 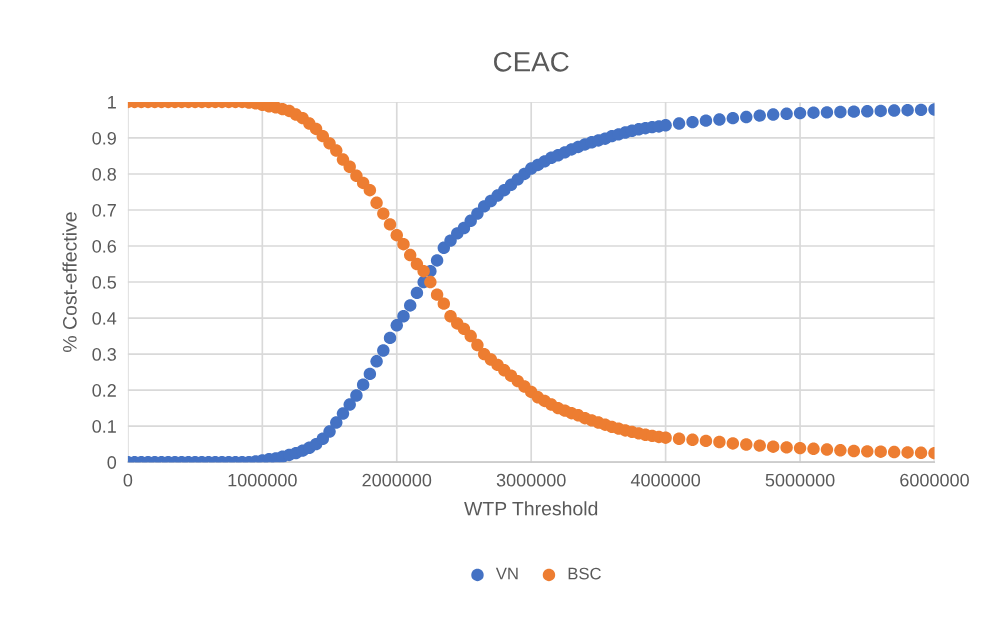 I want to click on y-tick-label: 0.4, so click(x=104, y=318).